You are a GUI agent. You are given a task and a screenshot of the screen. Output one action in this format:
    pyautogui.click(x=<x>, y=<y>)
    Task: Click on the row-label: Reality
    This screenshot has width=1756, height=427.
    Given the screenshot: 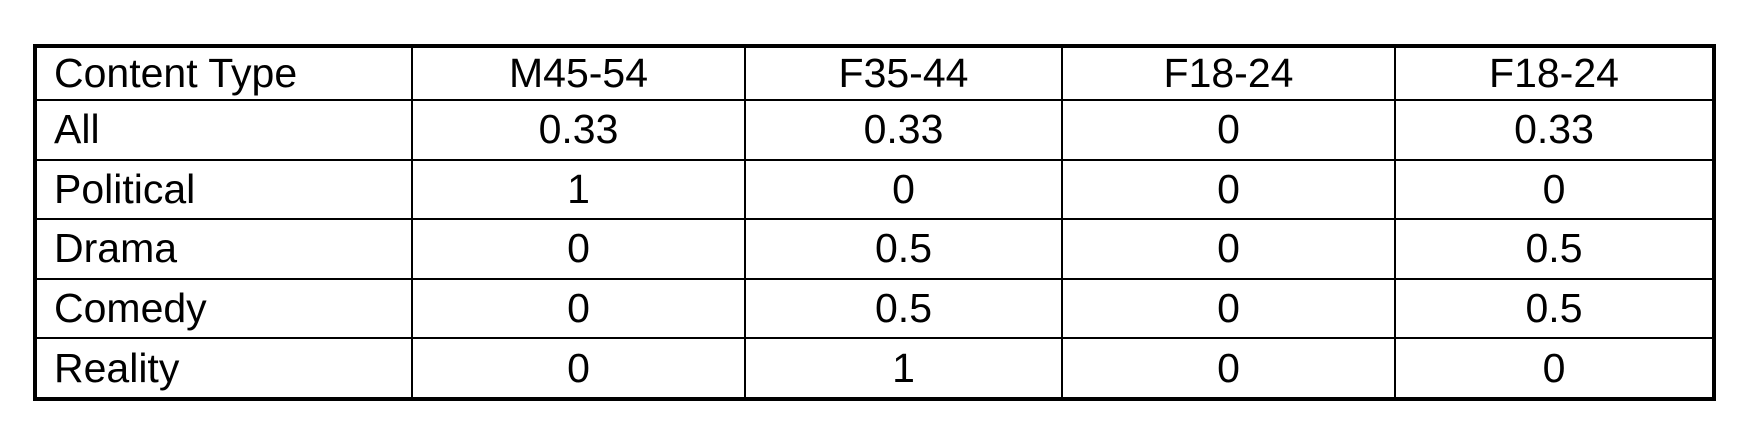 What is the action you would take?
    pyautogui.click(x=223, y=368)
    